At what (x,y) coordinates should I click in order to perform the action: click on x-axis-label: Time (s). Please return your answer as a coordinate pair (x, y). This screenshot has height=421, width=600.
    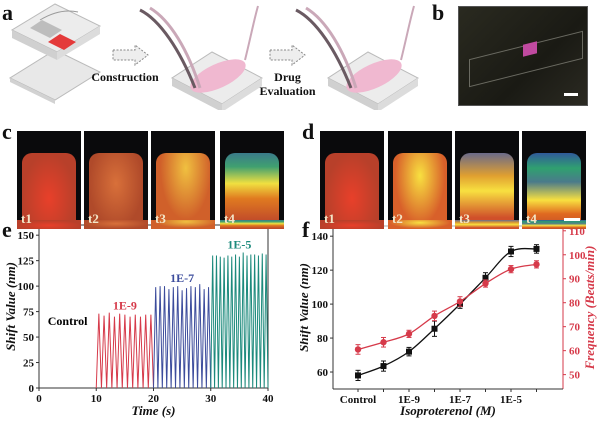
    Looking at the image, I should click on (154, 410).